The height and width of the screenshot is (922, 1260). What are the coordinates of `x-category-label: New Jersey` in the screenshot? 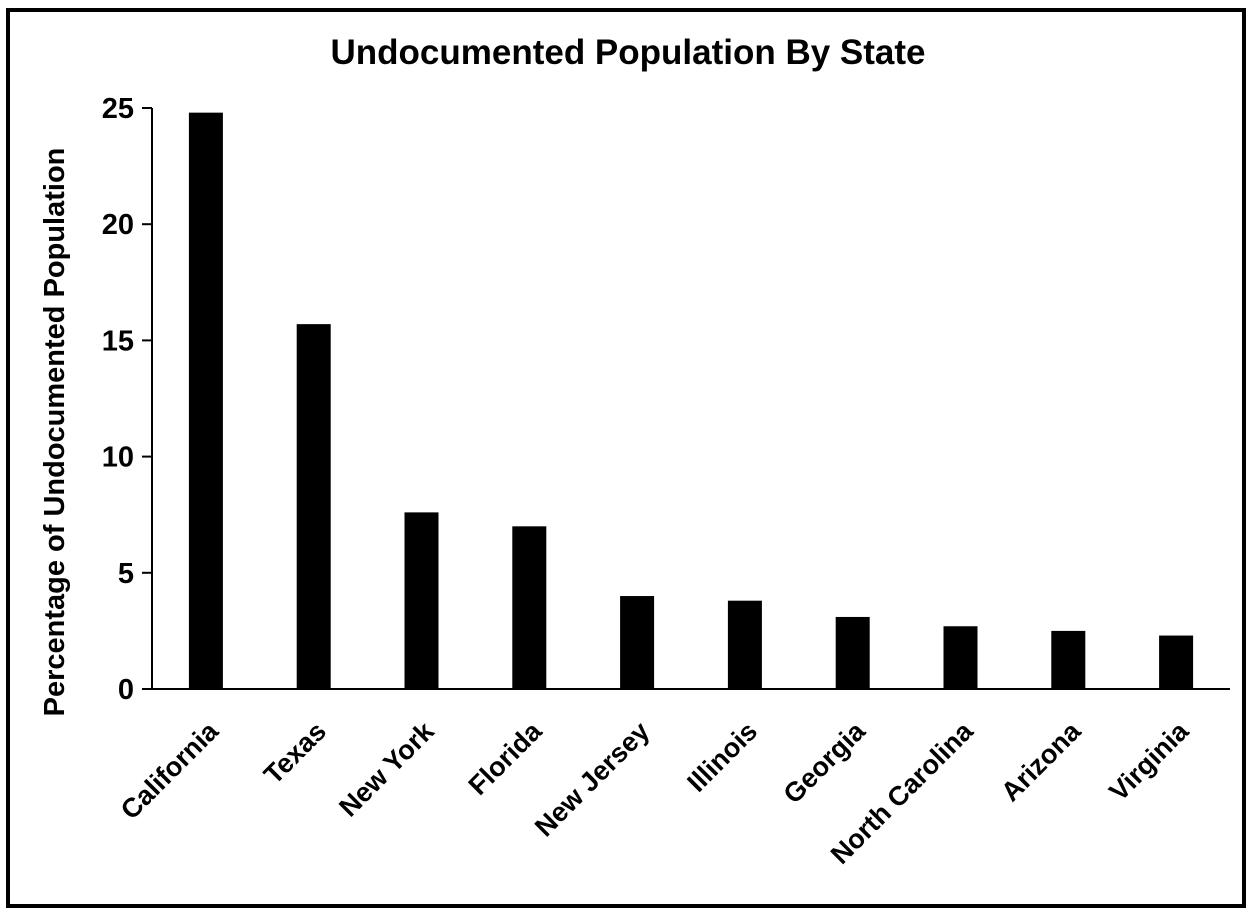 It's located at (592, 779).